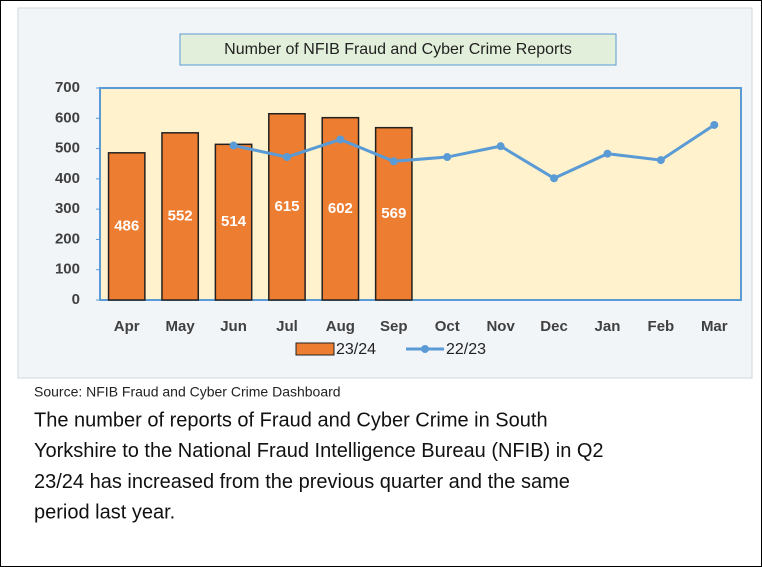  I want to click on data-label: 569, so click(393, 213).